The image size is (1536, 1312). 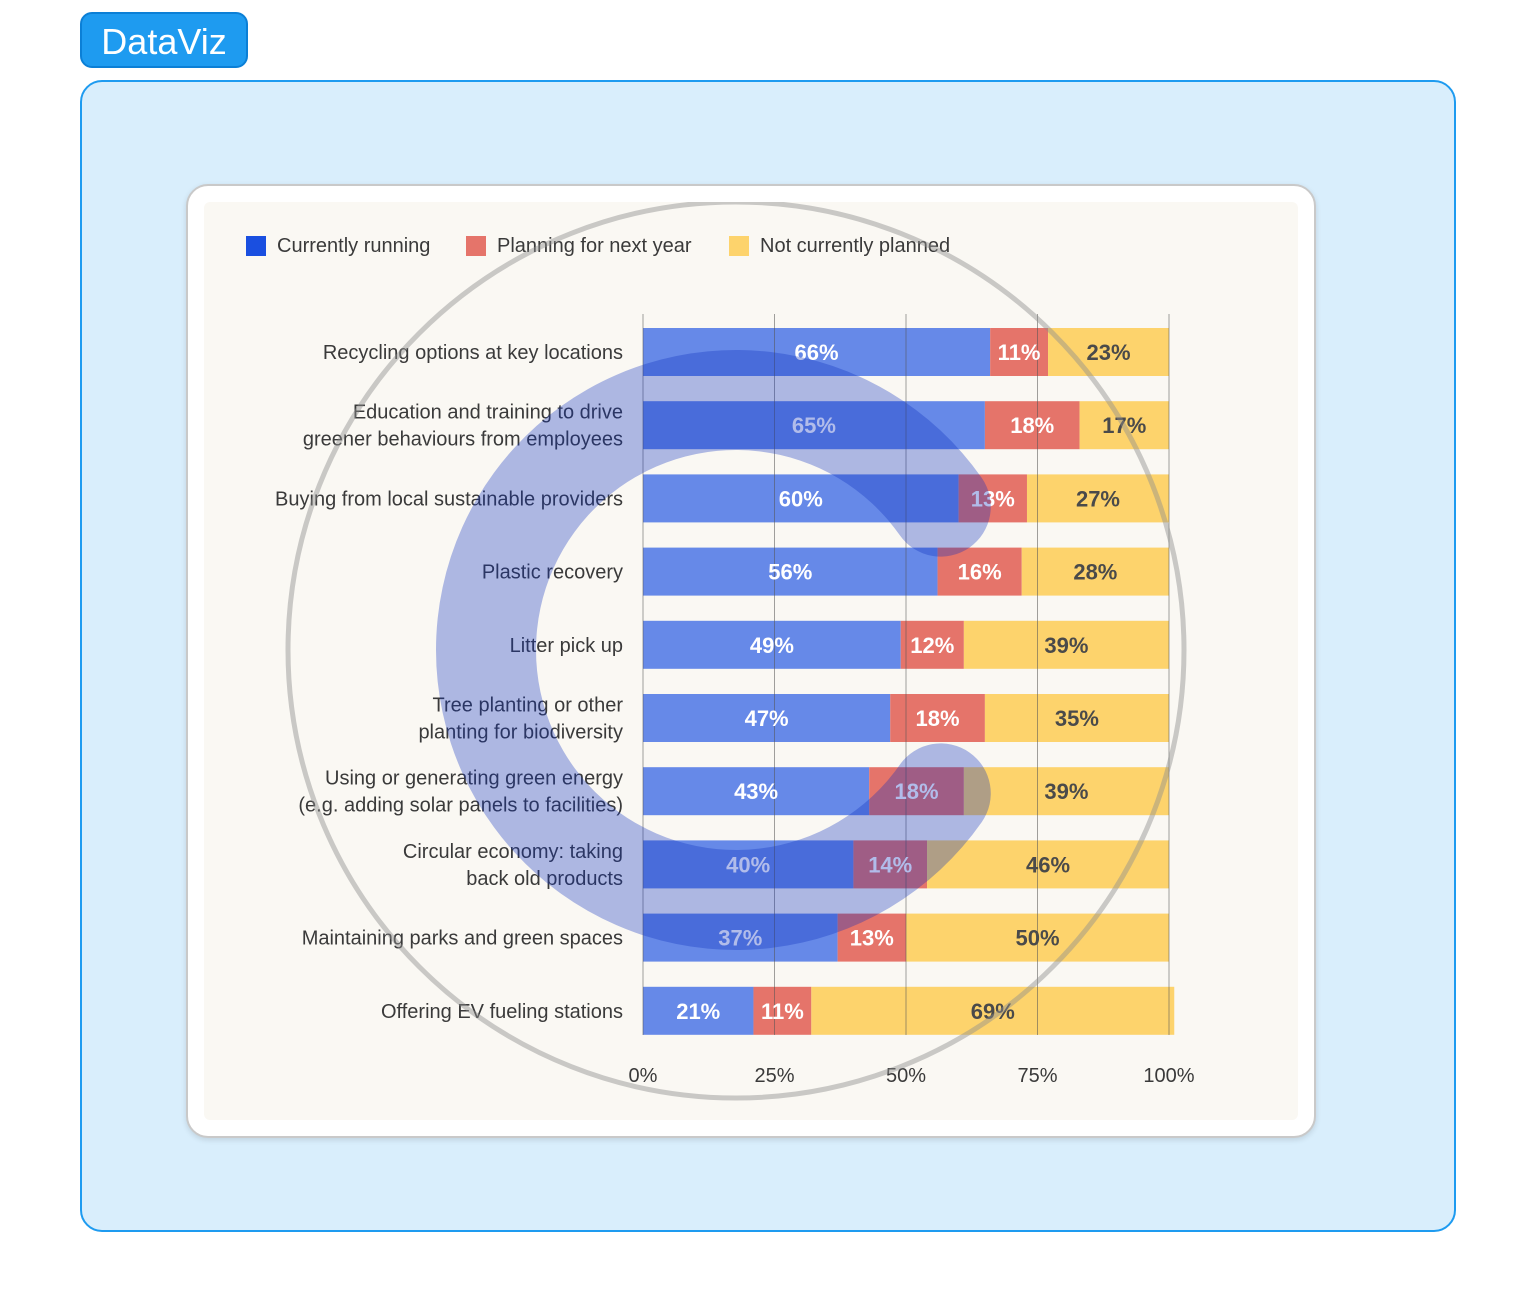 What do you see at coordinates (164, 40) in the screenshot?
I see `dataviz-badge: DataViz` at bounding box center [164, 40].